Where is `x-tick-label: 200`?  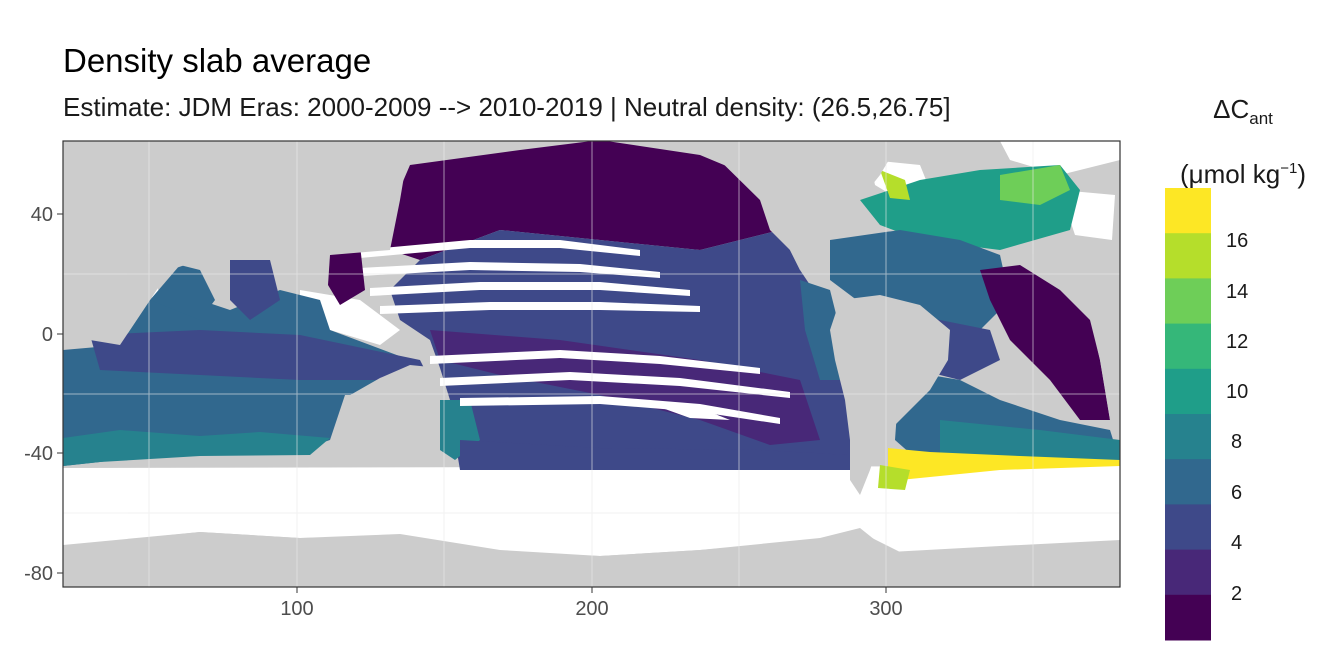
x-tick-label: 200 is located at coordinates (591, 609).